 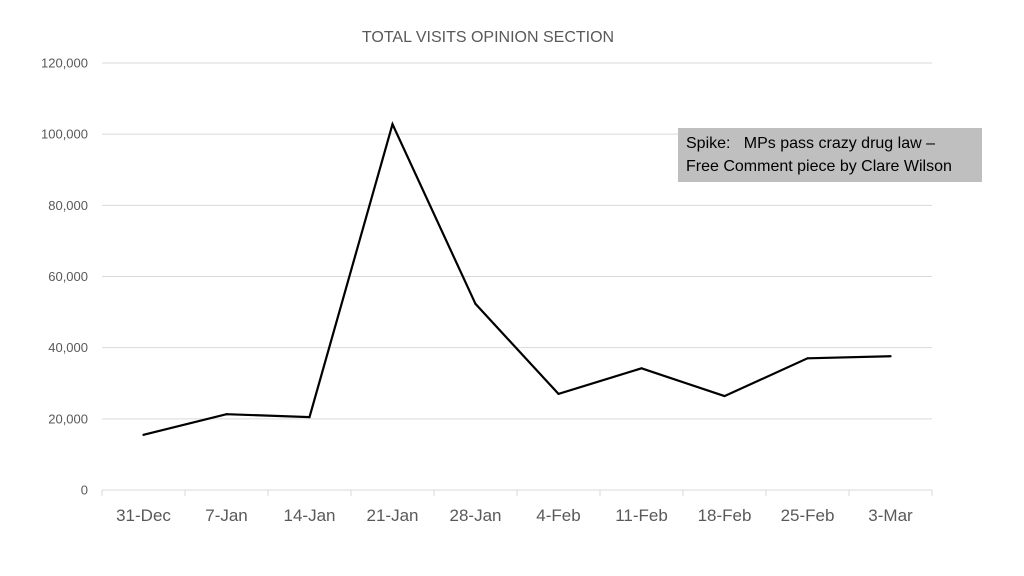 I want to click on x-tick-label: 4-Feb, so click(x=558, y=515).